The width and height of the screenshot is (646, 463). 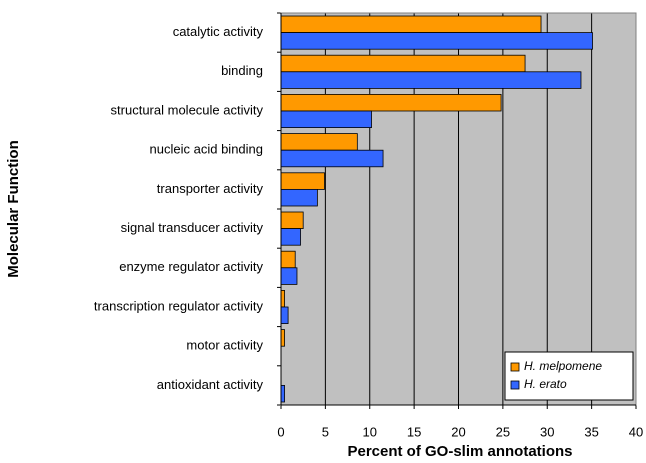 I want to click on x-tick-label: 40, so click(x=636, y=431).